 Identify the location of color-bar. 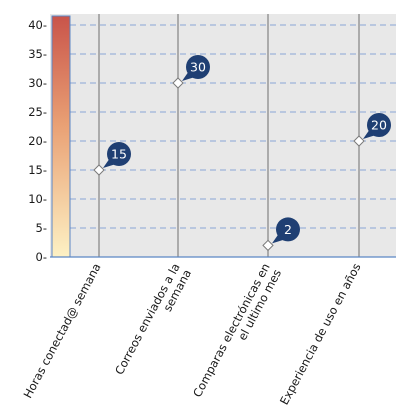
(61, 136).